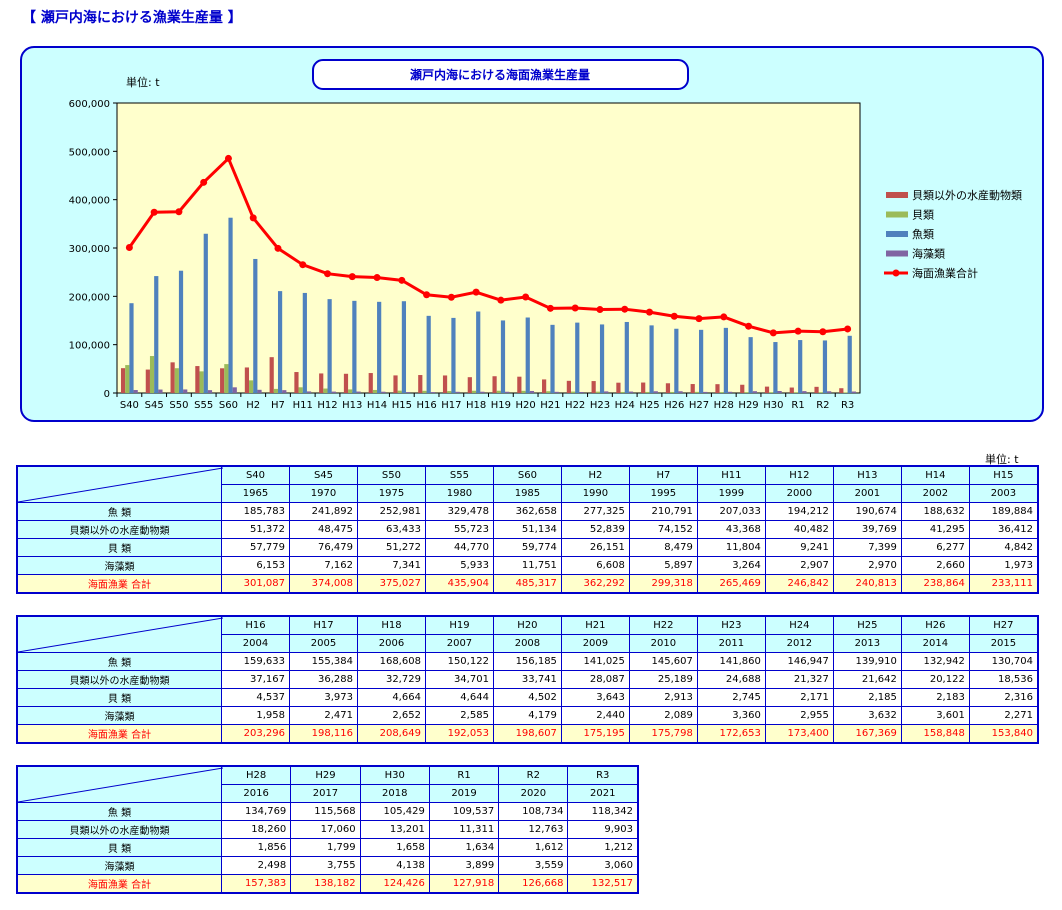 Image resolution: width=1062 pixels, height=910 pixels. Describe the element at coordinates (527, 565) in the screenshot. I see `table-cell: 11,751` at that location.